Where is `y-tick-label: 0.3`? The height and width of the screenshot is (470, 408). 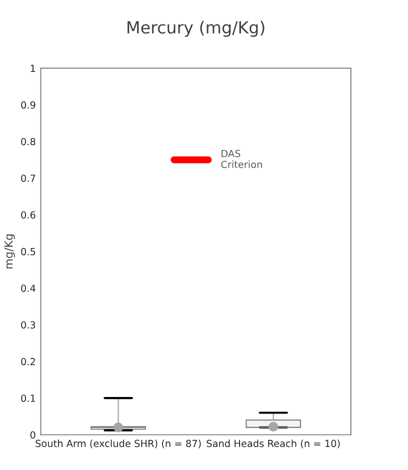 y-tick-label: 0.3 is located at coordinates (28, 325).